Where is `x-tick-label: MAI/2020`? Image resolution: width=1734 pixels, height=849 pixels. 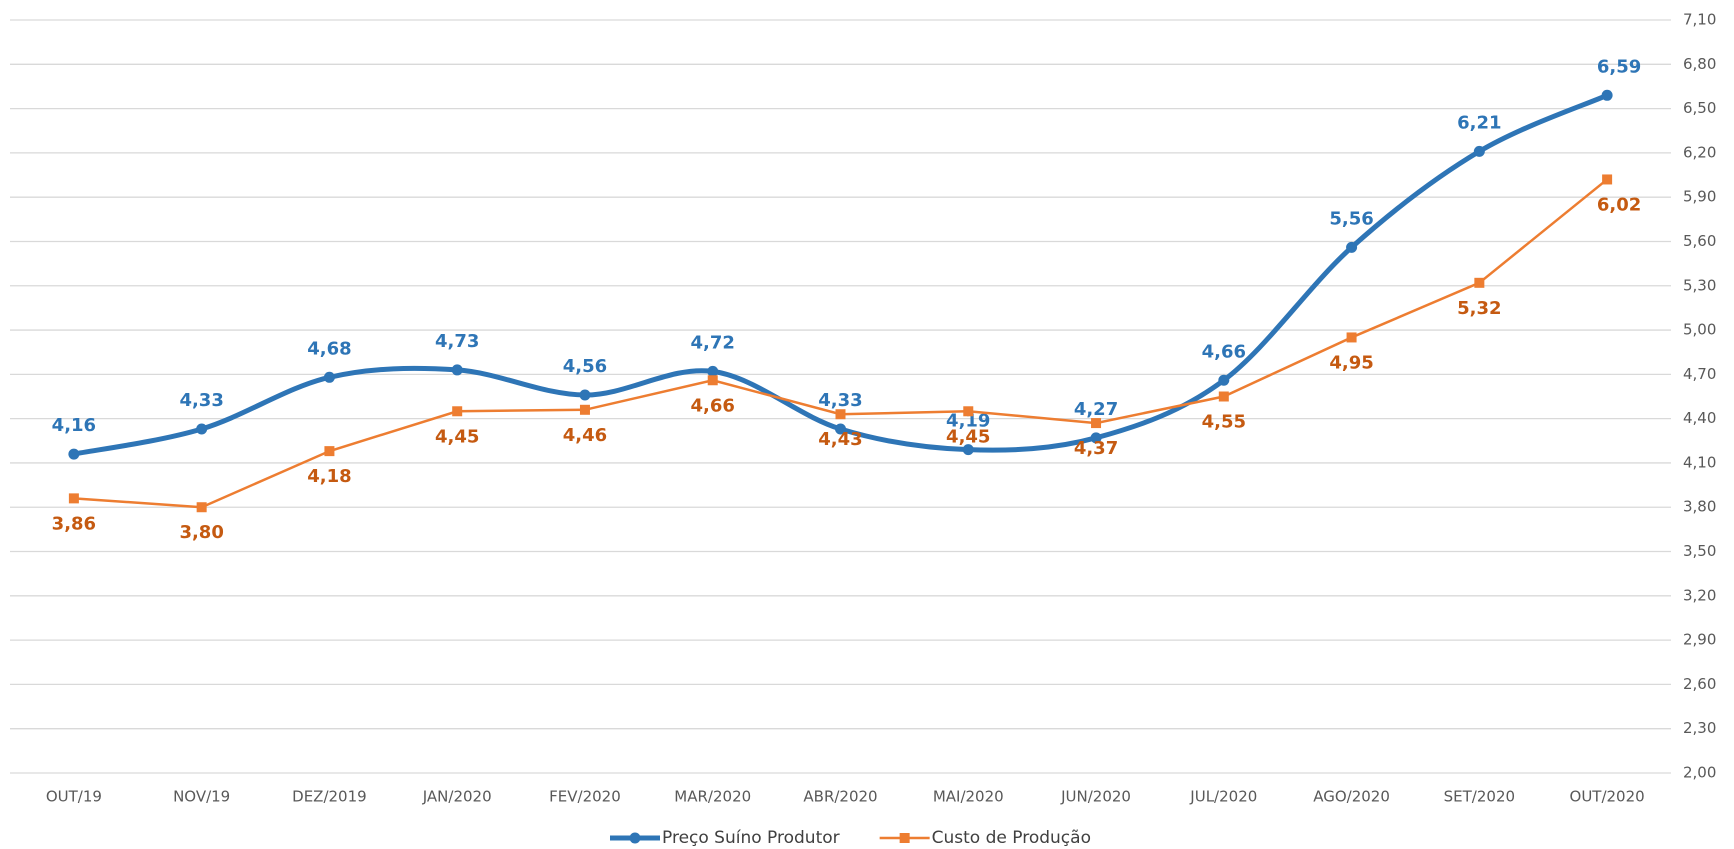 x-tick-label: MAI/2020 is located at coordinates (968, 797).